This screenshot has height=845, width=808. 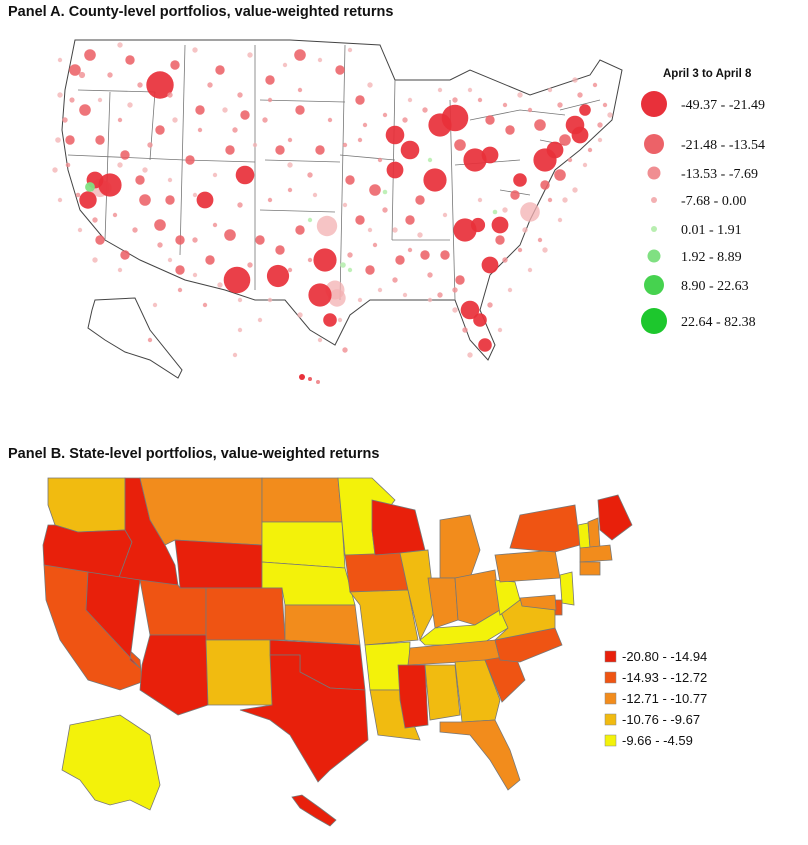 What do you see at coordinates (610, 698) in the screenshot?
I see `panel-b-legend-swatch` at bounding box center [610, 698].